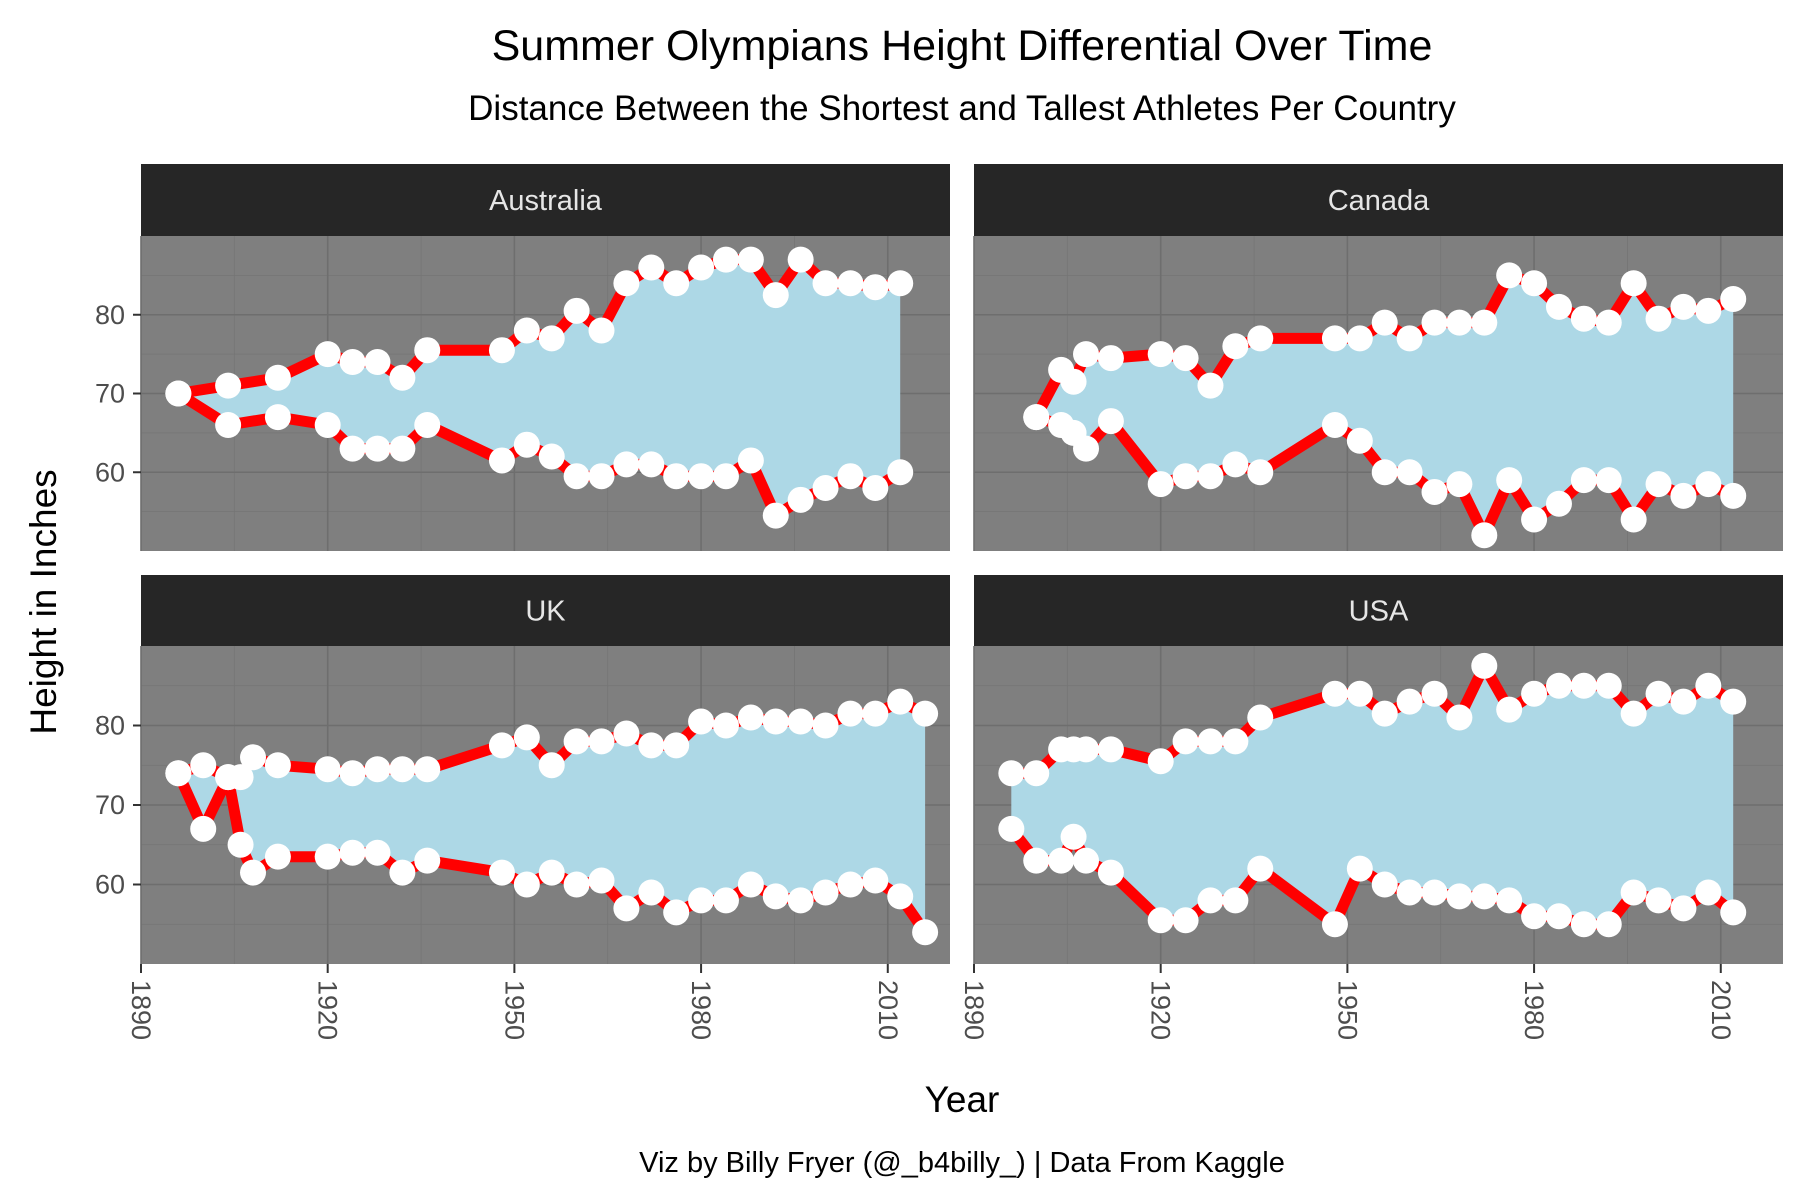 This screenshot has height=1200, width=1800. I want to click on strip-uk, so click(545, 610).